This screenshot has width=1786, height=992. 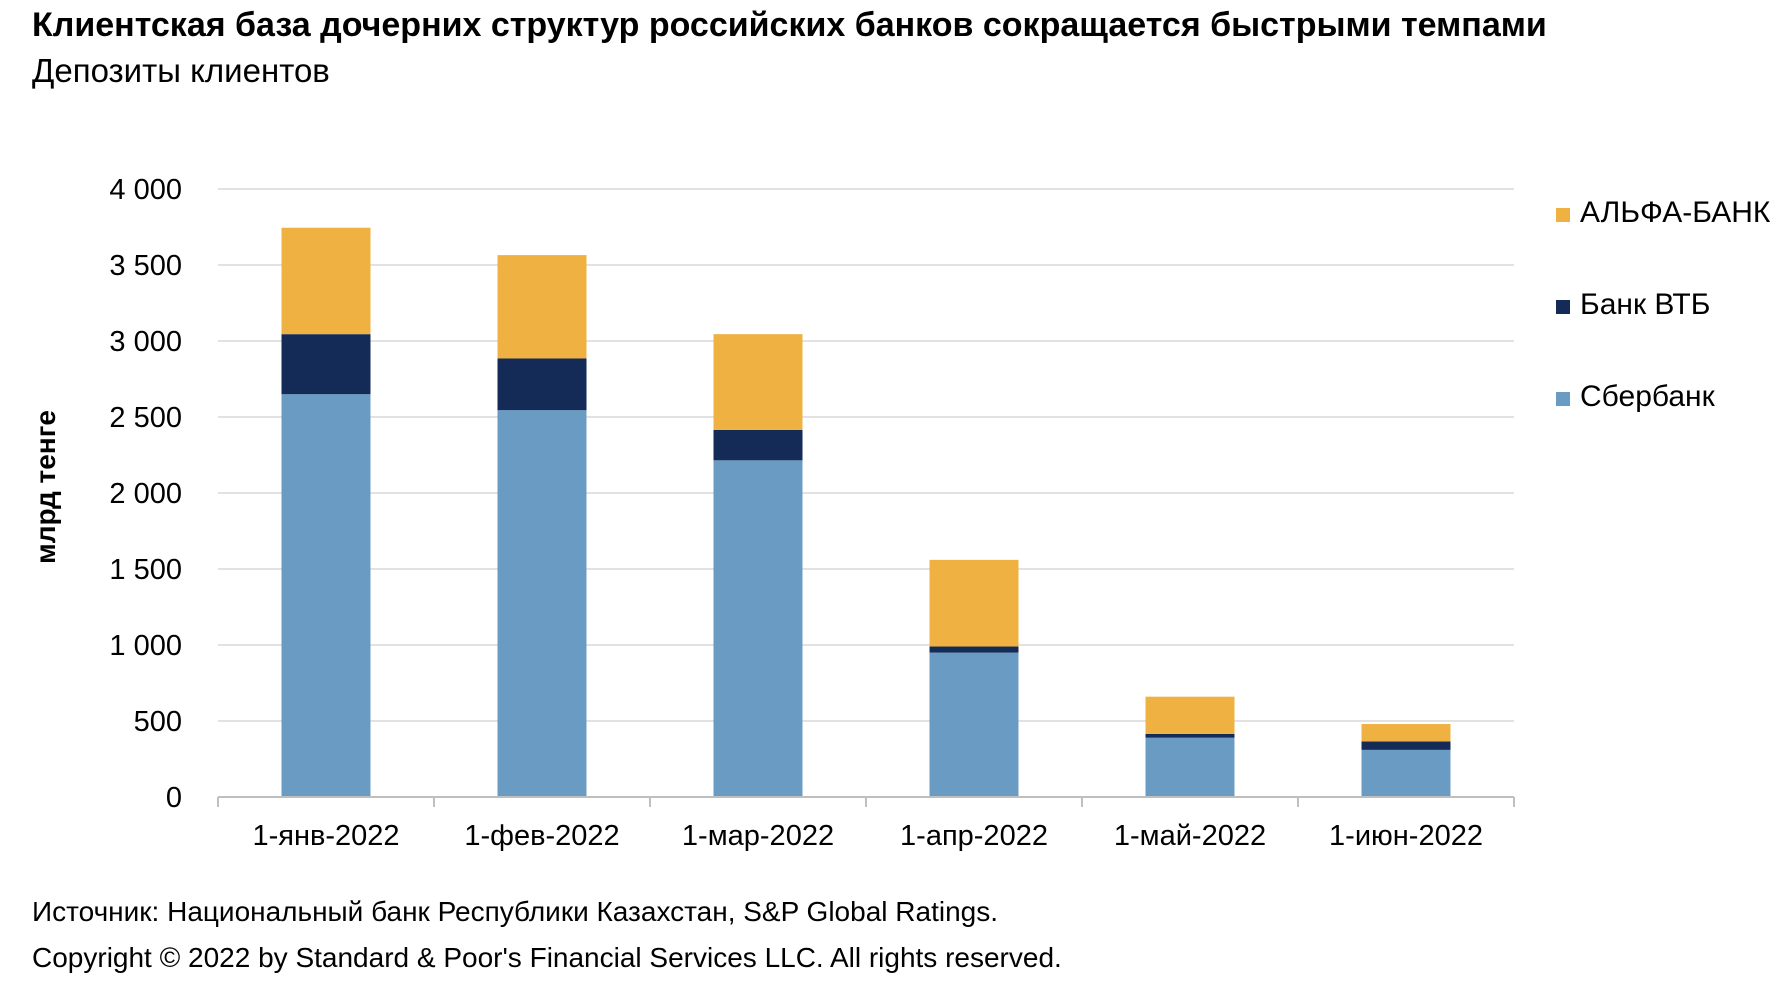 I want to click on legend-label: Сбербанк, so click(x=1647, y=396).